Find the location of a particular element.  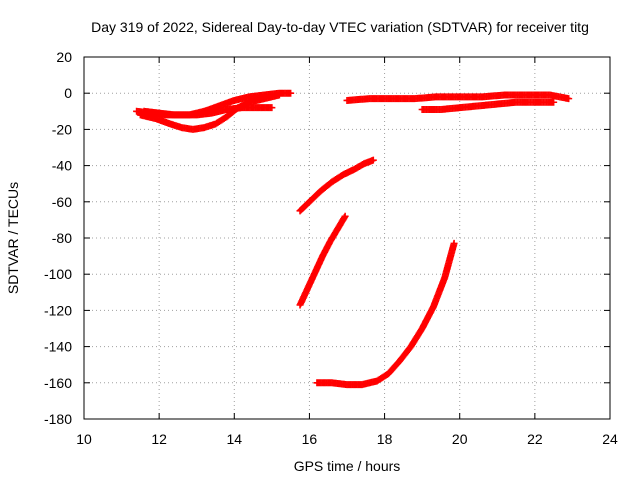

y-tick-label: -20 is located at coordinates (62, 129).